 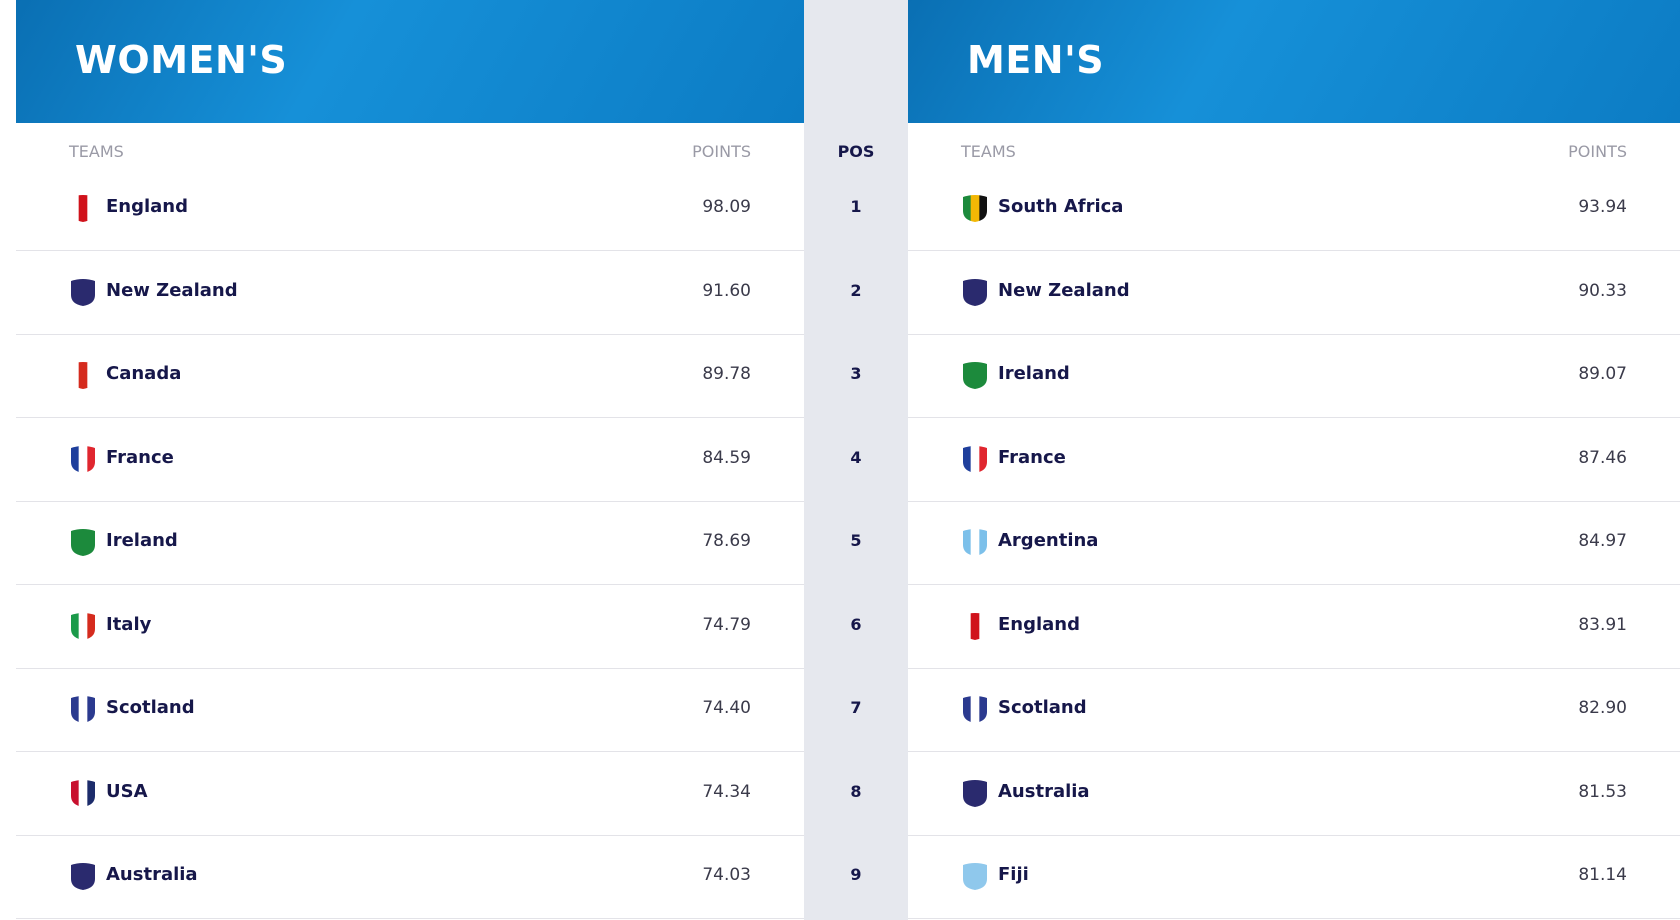 I want to click on team-points: 91.60, so click(x=726, y=290).